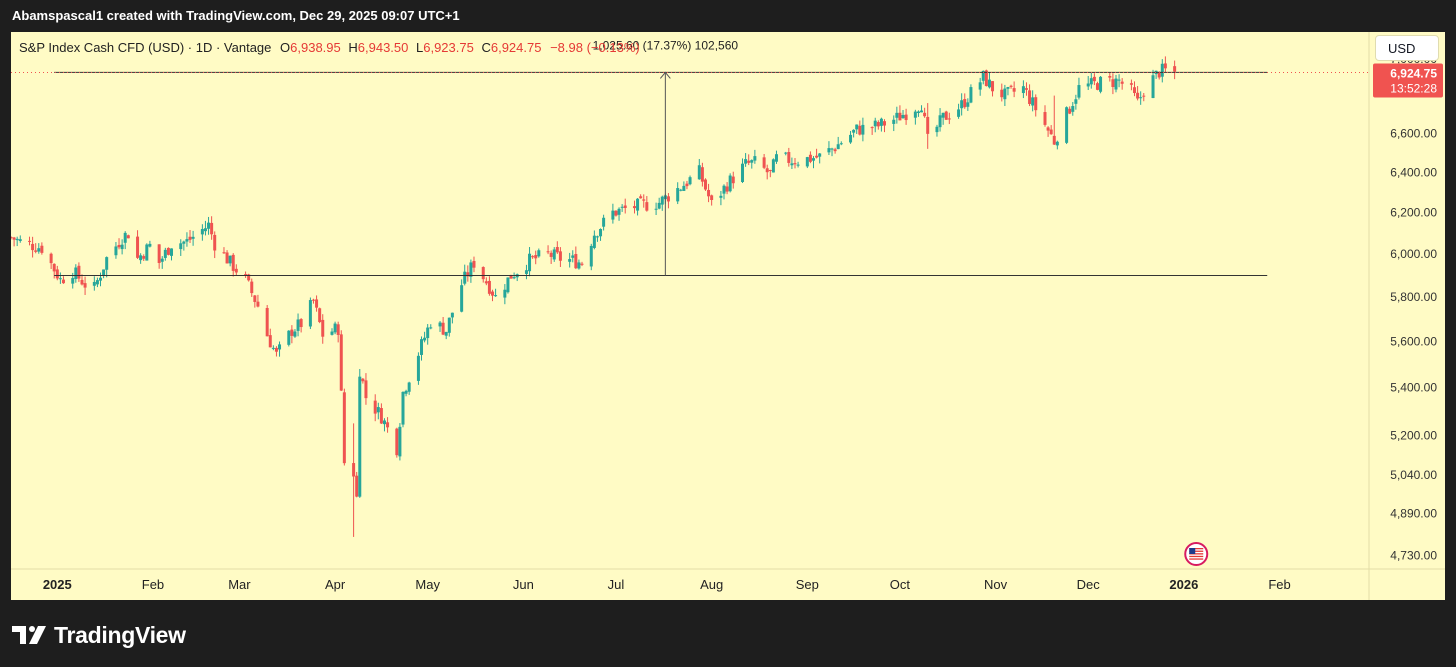 The image size is (1456, 667). I want to click on y-tick-label: 6,200.00, so click(1413, 213).